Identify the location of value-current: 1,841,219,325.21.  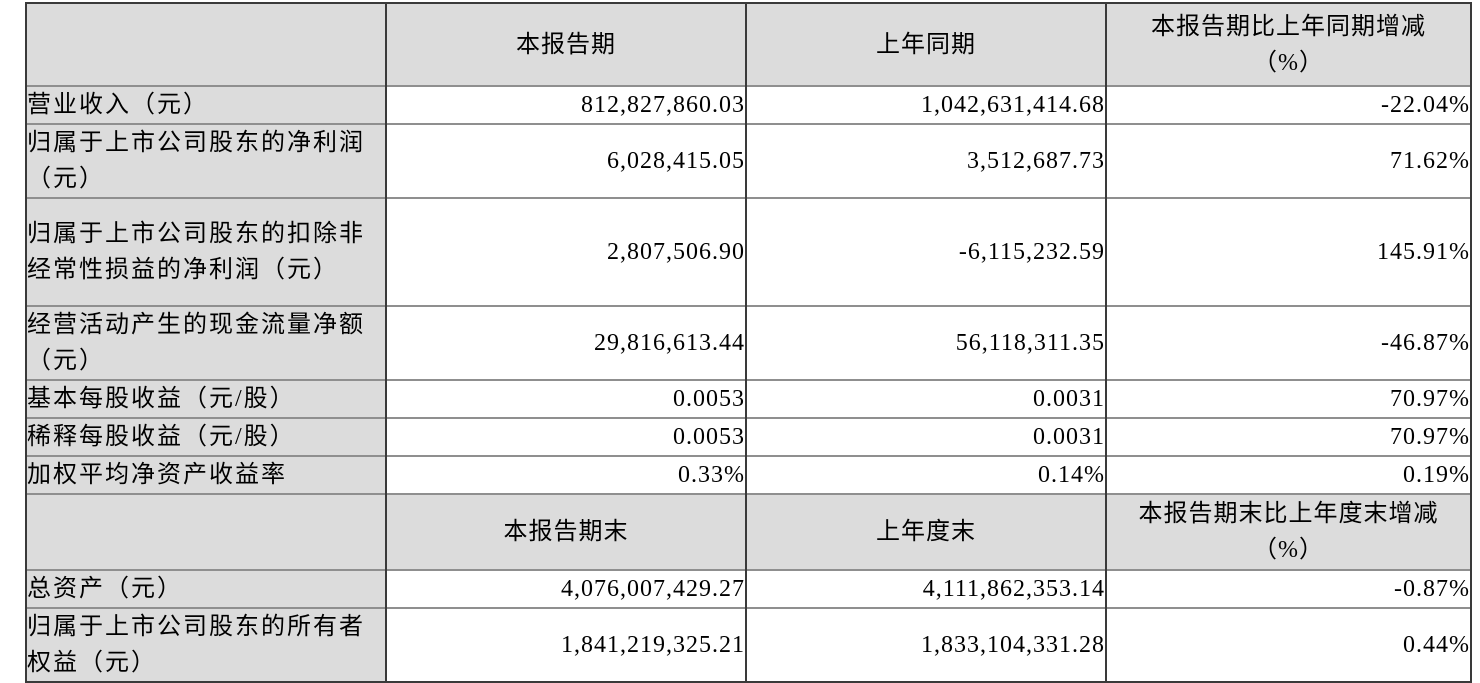
(565, 645).